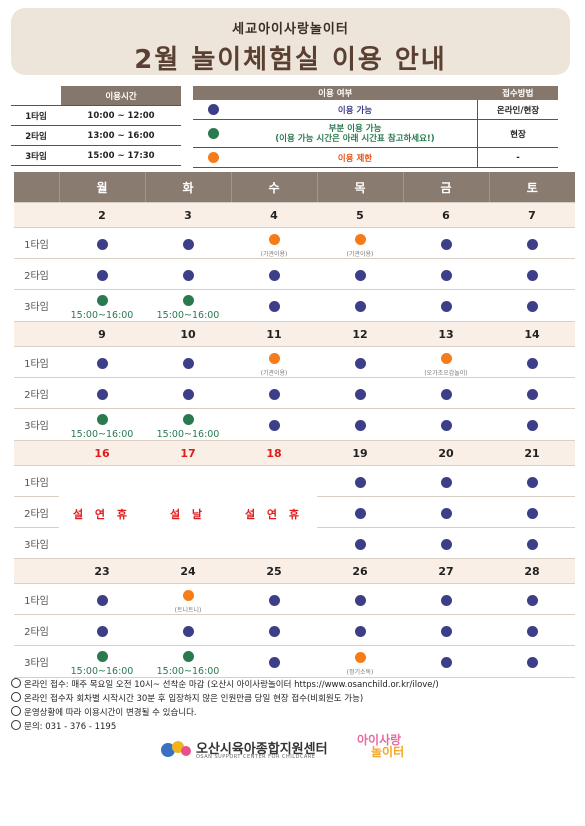  Describe the element at coordinates (36, 96) in the screenshot. I see `time-table-corner` at that location.